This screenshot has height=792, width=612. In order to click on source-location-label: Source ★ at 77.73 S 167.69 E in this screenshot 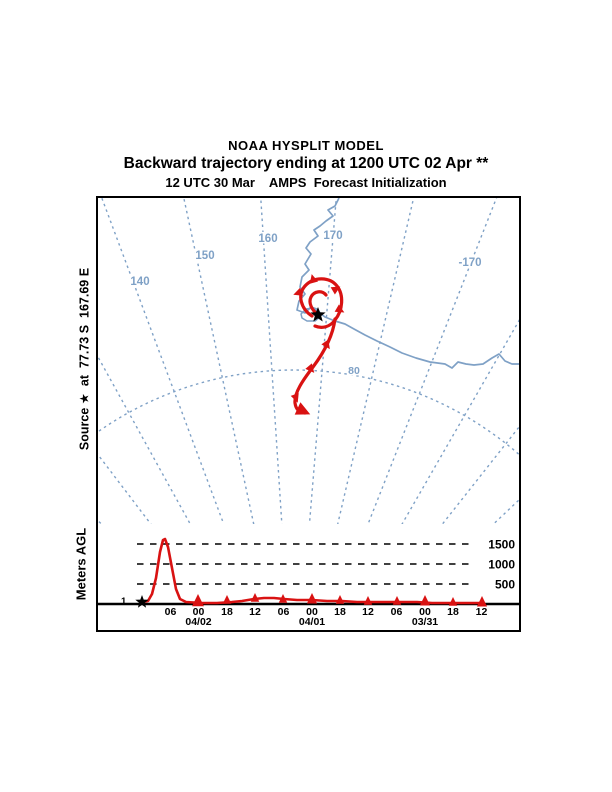, I will do `click(84, 359)`.